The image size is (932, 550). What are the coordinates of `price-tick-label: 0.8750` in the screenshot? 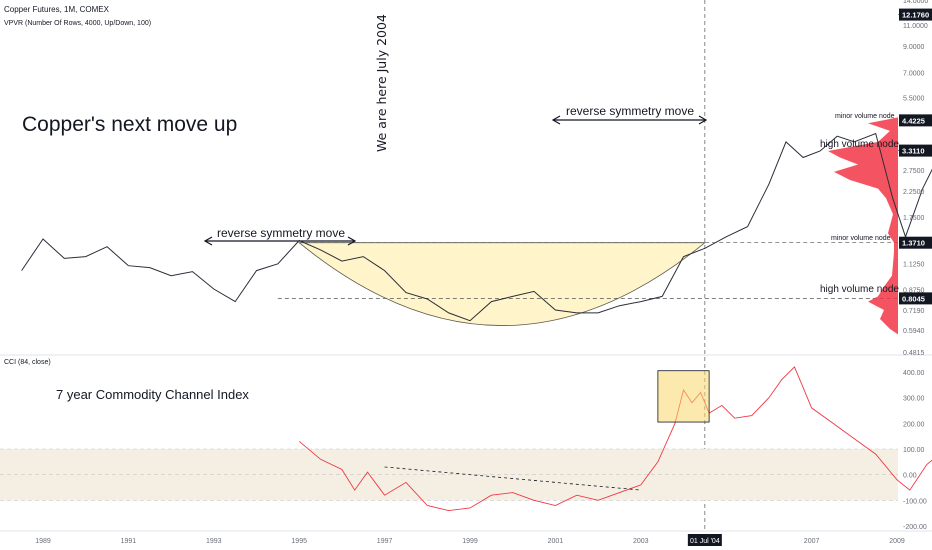 It's located at (914, 291).